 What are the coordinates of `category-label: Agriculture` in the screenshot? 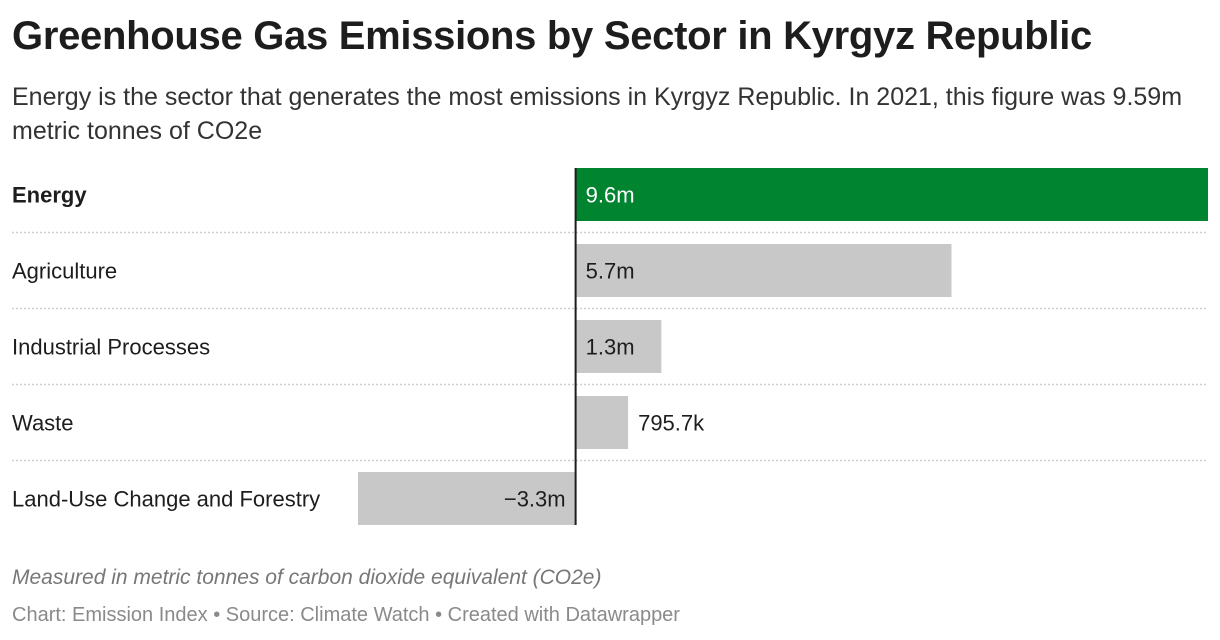 It's located at (64, 271).